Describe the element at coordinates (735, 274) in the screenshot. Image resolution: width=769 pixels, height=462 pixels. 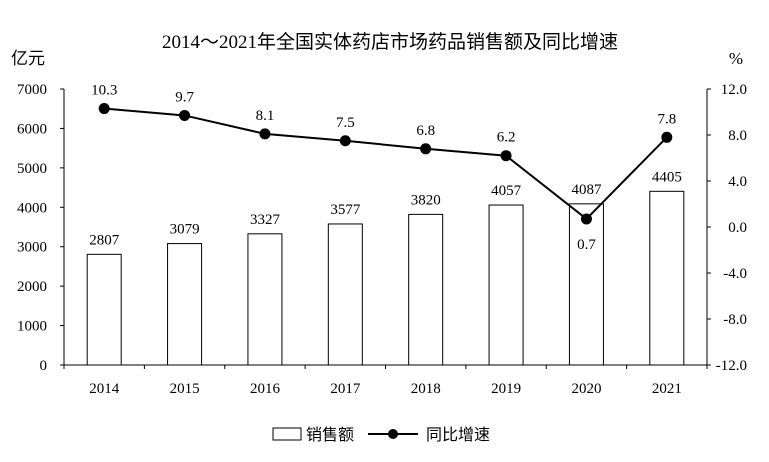
I see `right-tick-label: -4.0` at that location.